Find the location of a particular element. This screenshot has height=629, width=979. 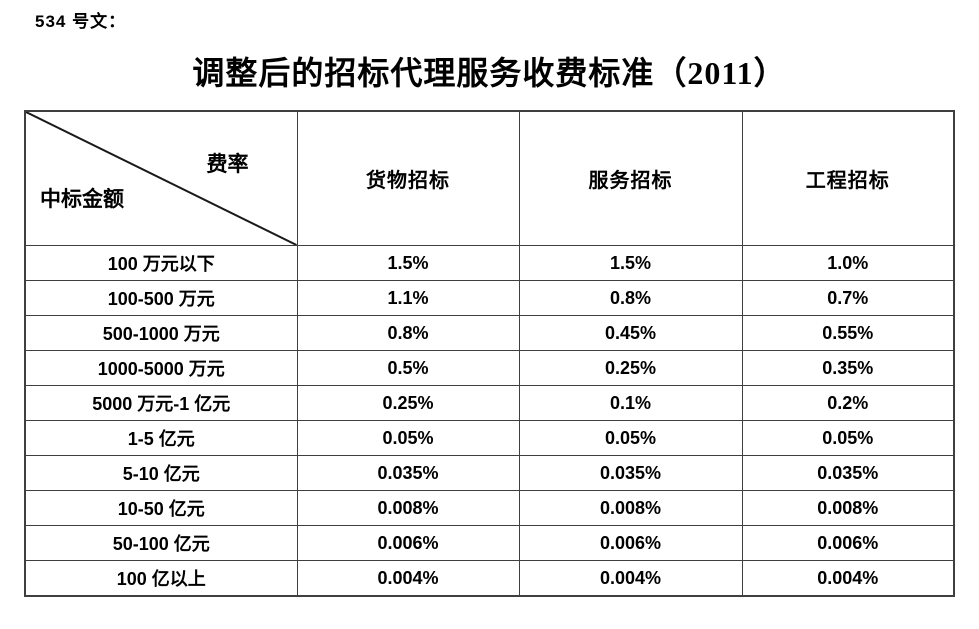

amount-cell: 50-100 亿元 is located at coordinates (161, 543).